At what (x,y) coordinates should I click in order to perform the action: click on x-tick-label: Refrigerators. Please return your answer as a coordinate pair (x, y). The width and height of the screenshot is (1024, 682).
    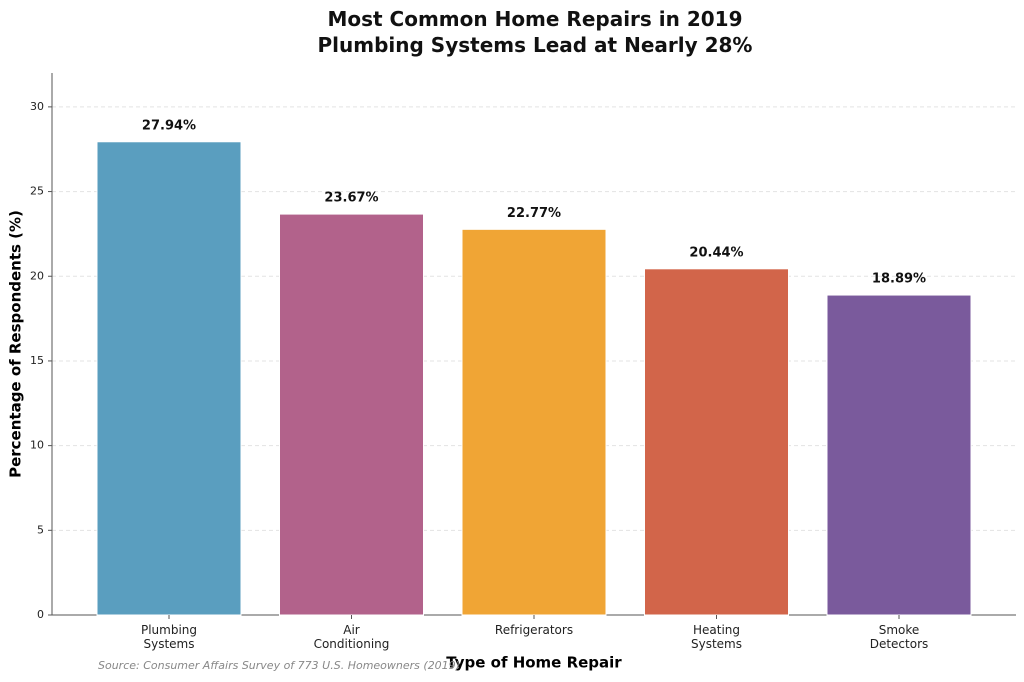
    Looking at the image, I should click on (534, 630).